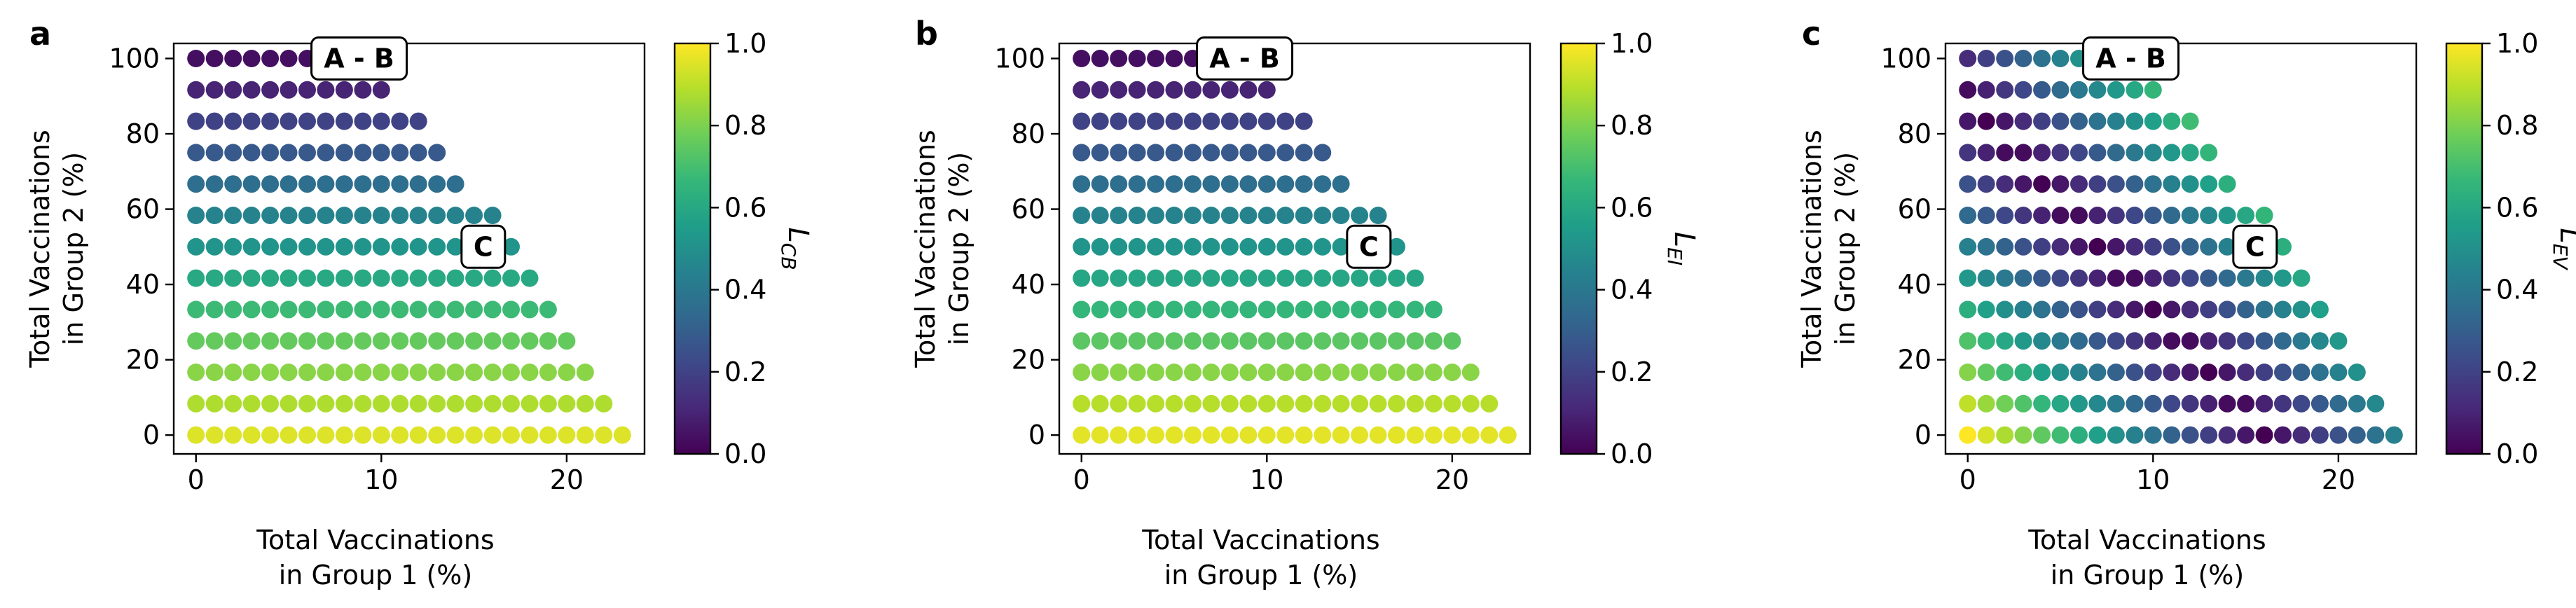 This screenshot has height=608, width=2576. Describe the element at coordinates (359, 58) in the screenshot. I see `annotation-box: A - B` at that location.